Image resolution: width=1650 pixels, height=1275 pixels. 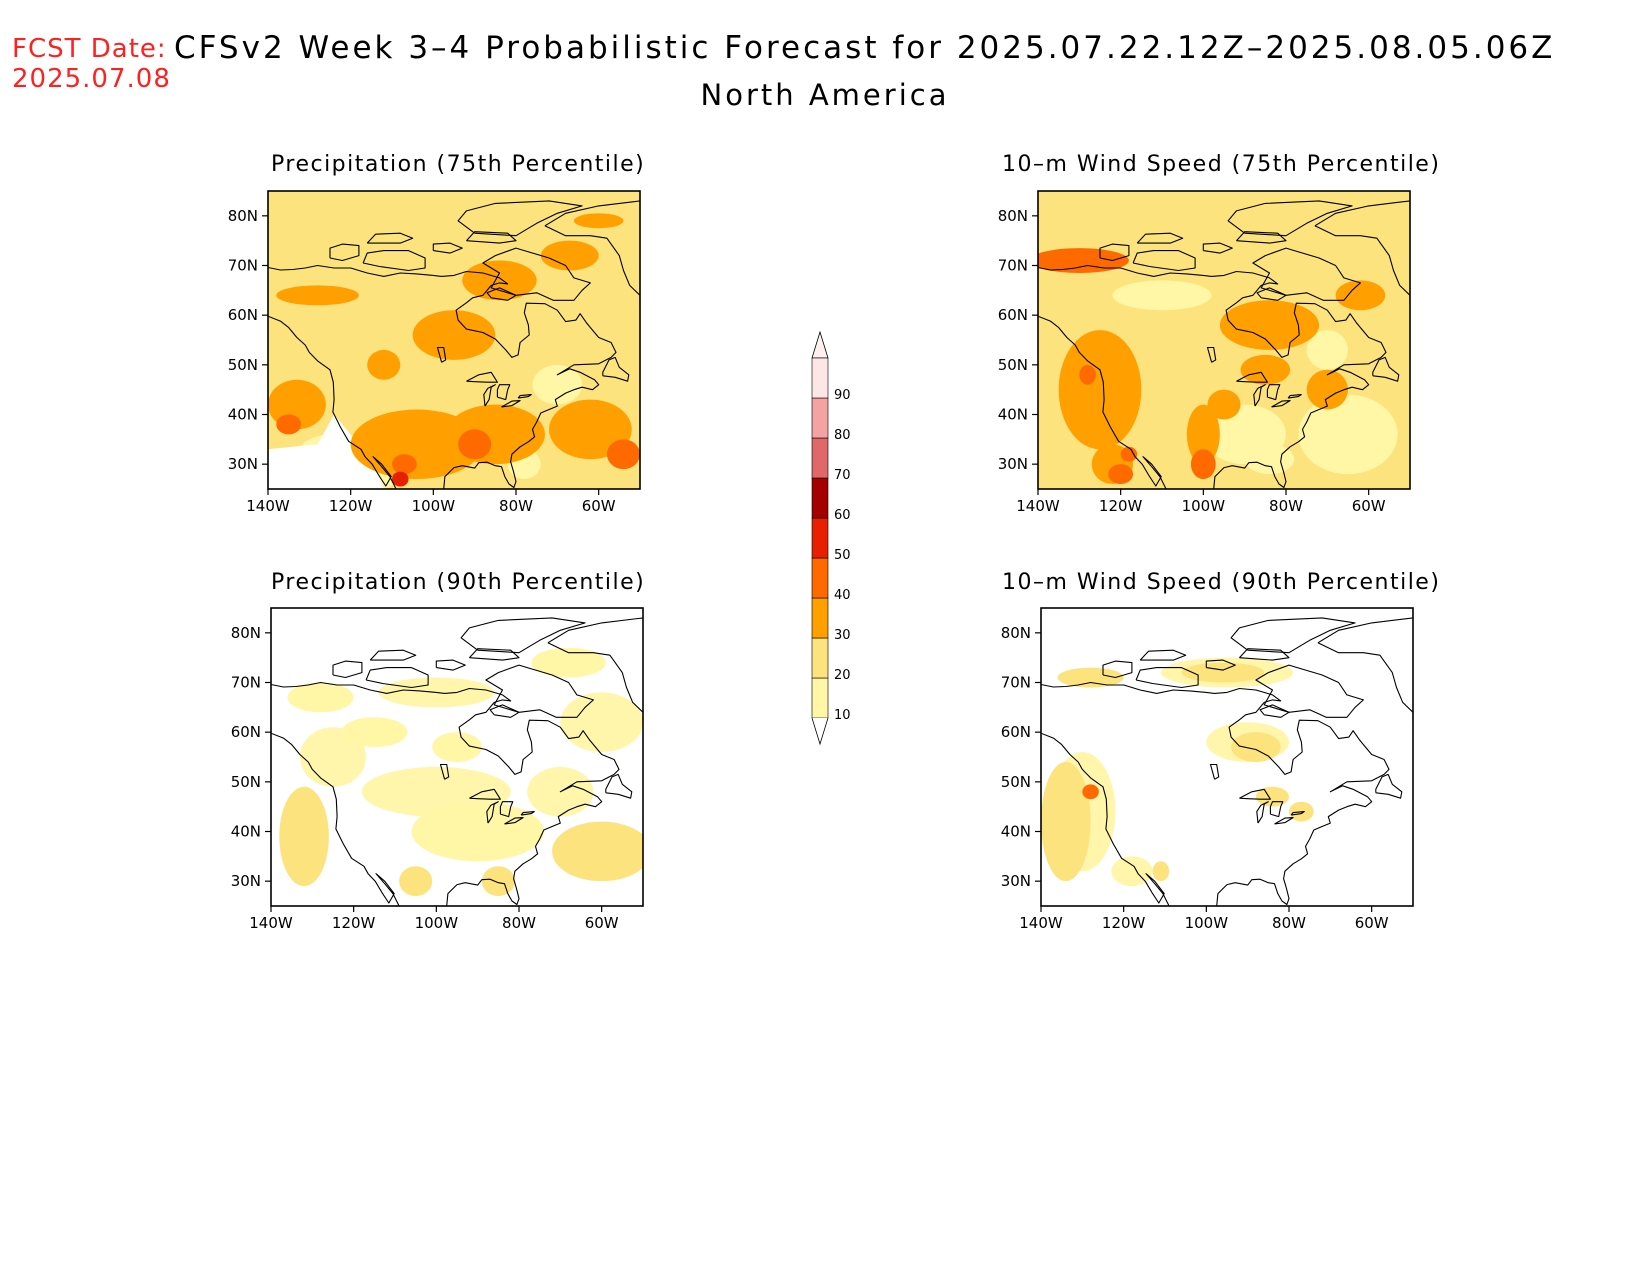 What do you see at coordinates (842, 555) in the screenshot?
I see `colorbar-label: 50` at bounding box center [842, 555].